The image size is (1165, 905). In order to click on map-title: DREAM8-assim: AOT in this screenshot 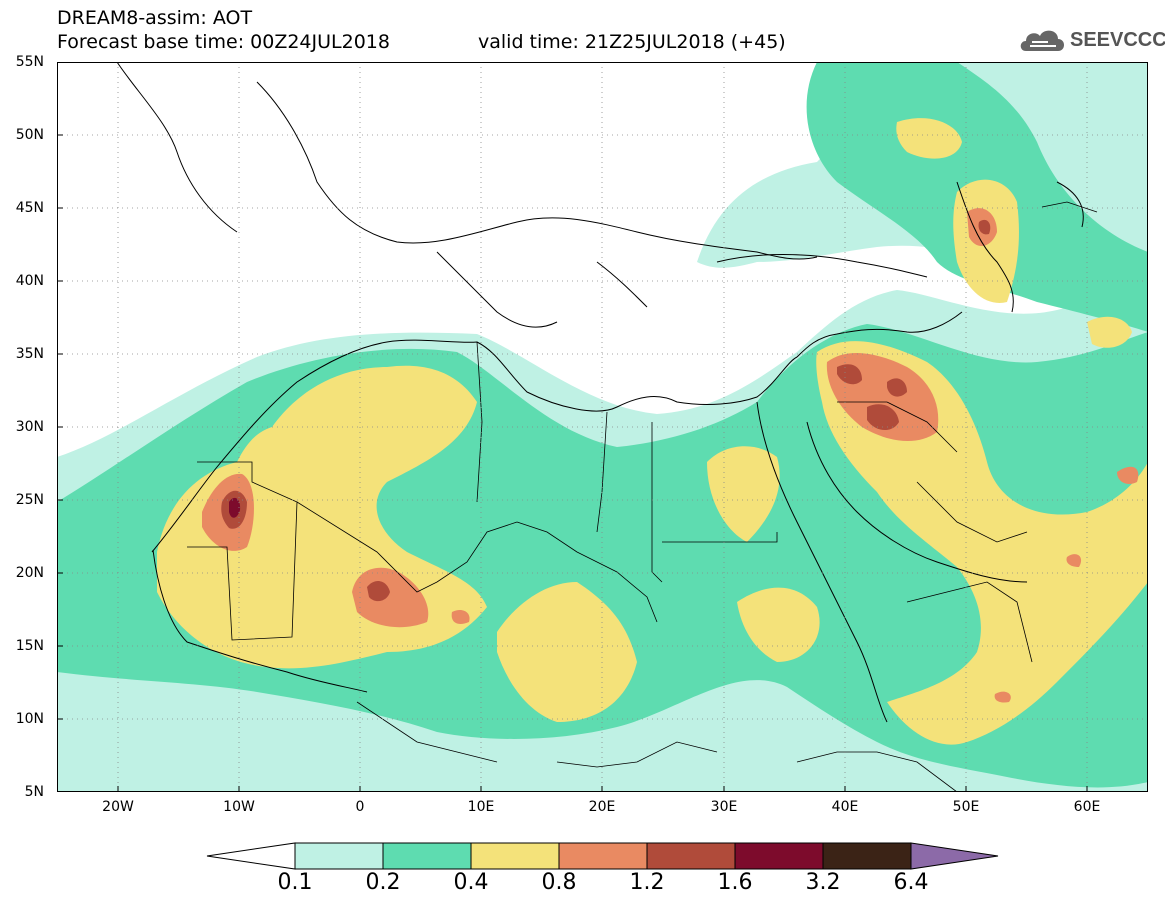, I will do `click(155, 18)`.